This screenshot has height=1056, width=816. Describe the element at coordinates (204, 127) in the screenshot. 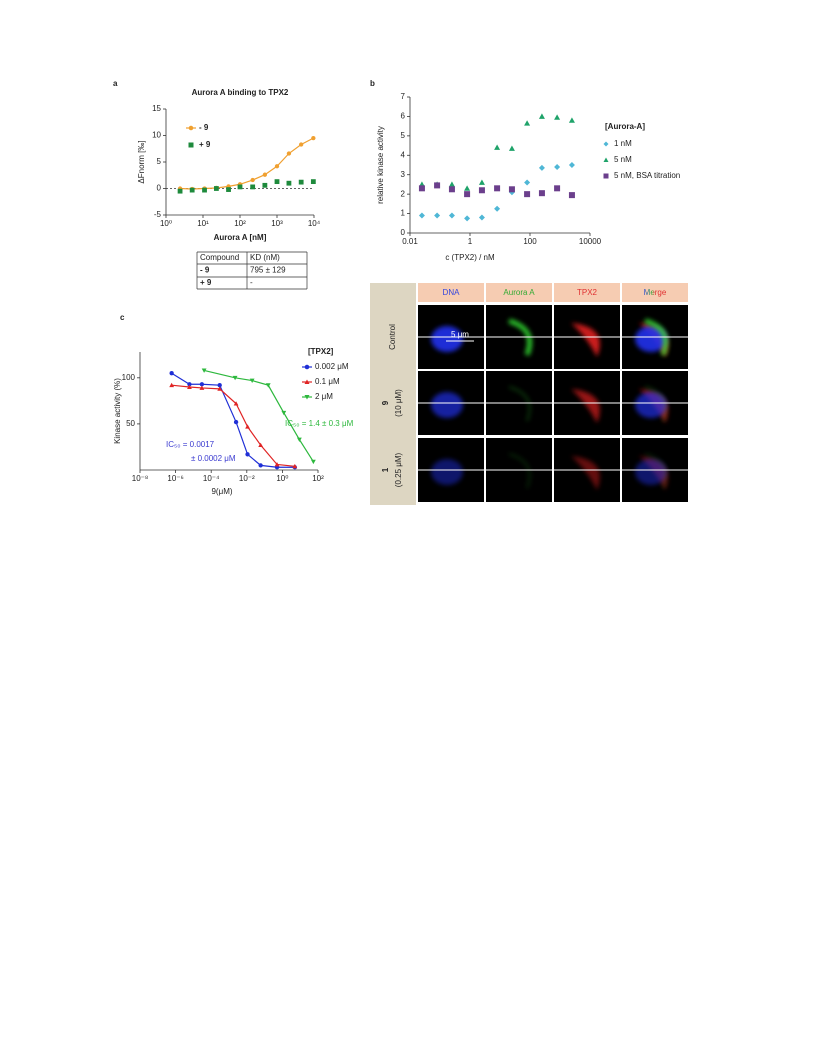

I see `legend-label: - 9` at that location.